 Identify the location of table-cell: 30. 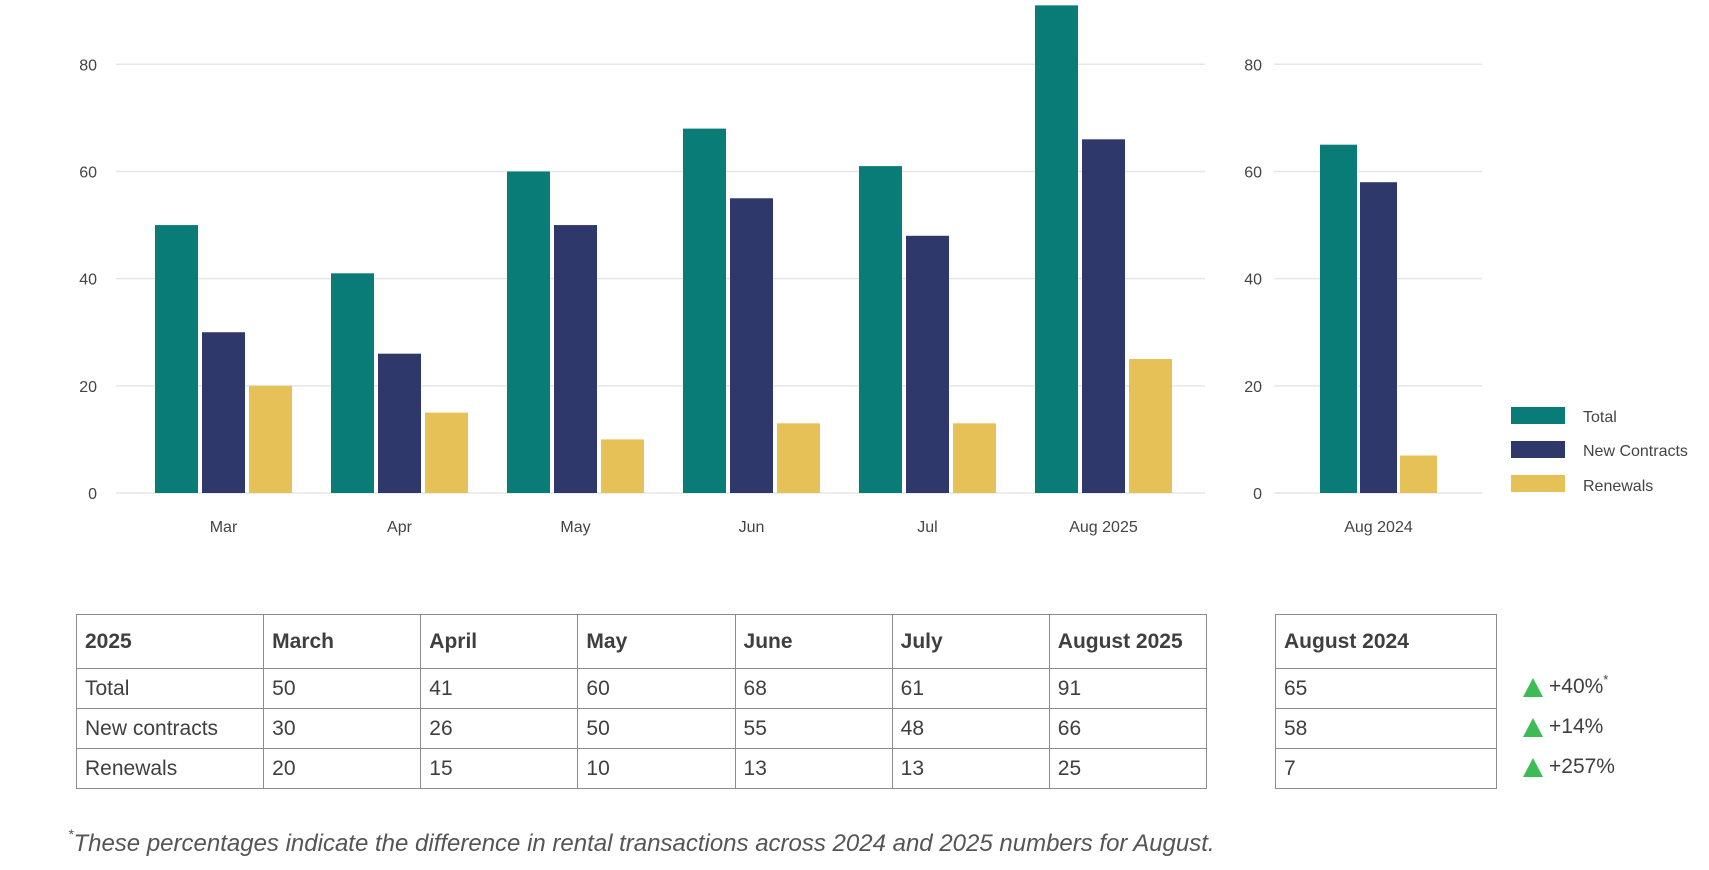
(342, 728).